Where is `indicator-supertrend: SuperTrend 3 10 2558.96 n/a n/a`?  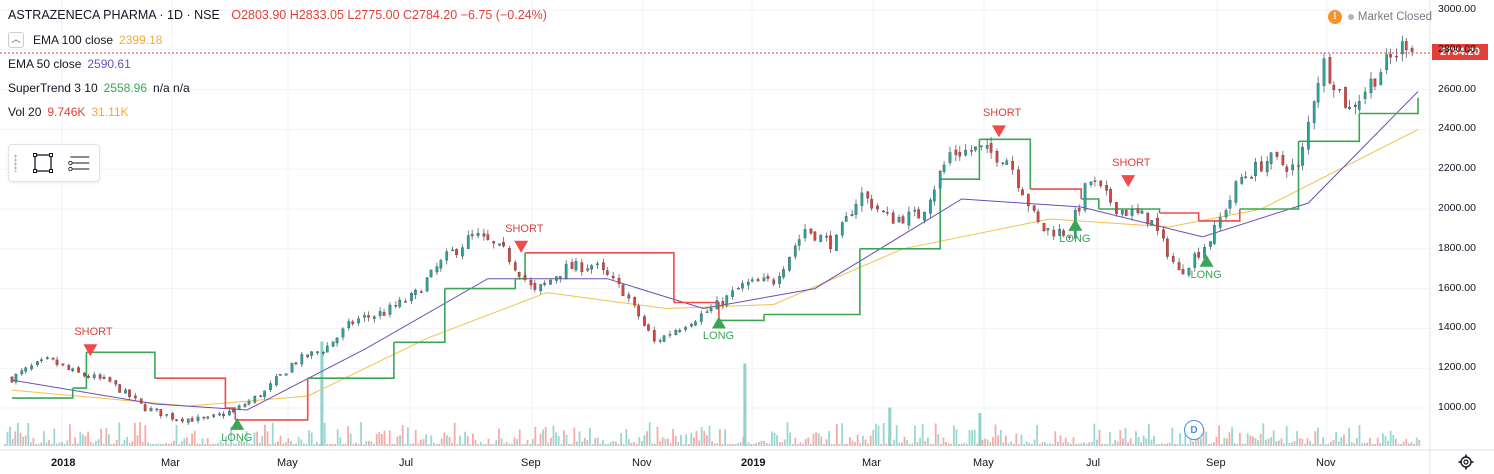 indicator-supertrend: SuperTrend 3 10 2558.96 n/a n/a is located at coordinates (99, 88).